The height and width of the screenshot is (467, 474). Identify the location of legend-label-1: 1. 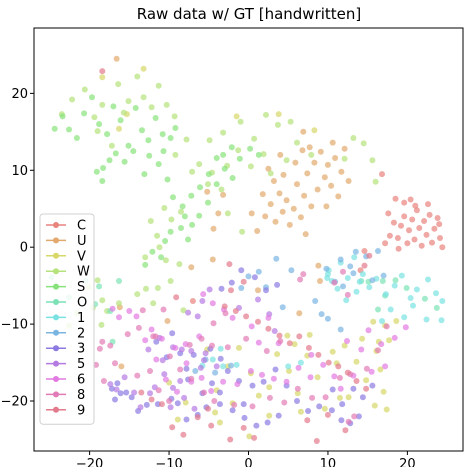
(81, 318).